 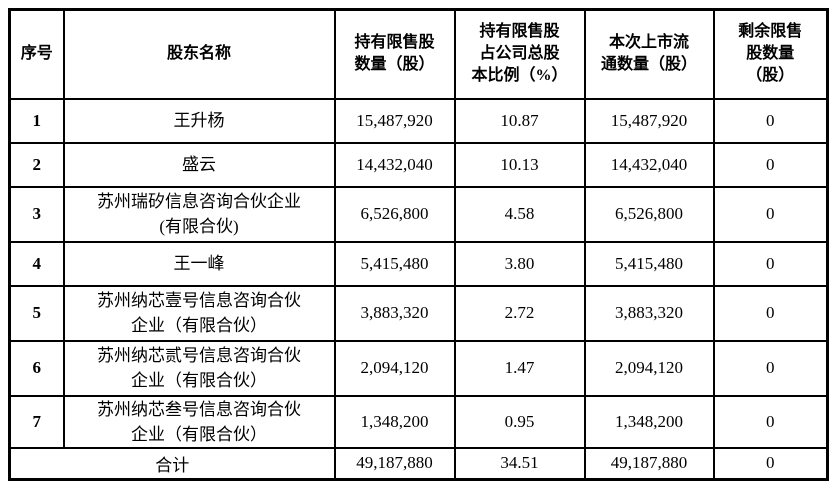 I want to click on cell-shares-listed: 15,487,920, so click(x=649, y=120).